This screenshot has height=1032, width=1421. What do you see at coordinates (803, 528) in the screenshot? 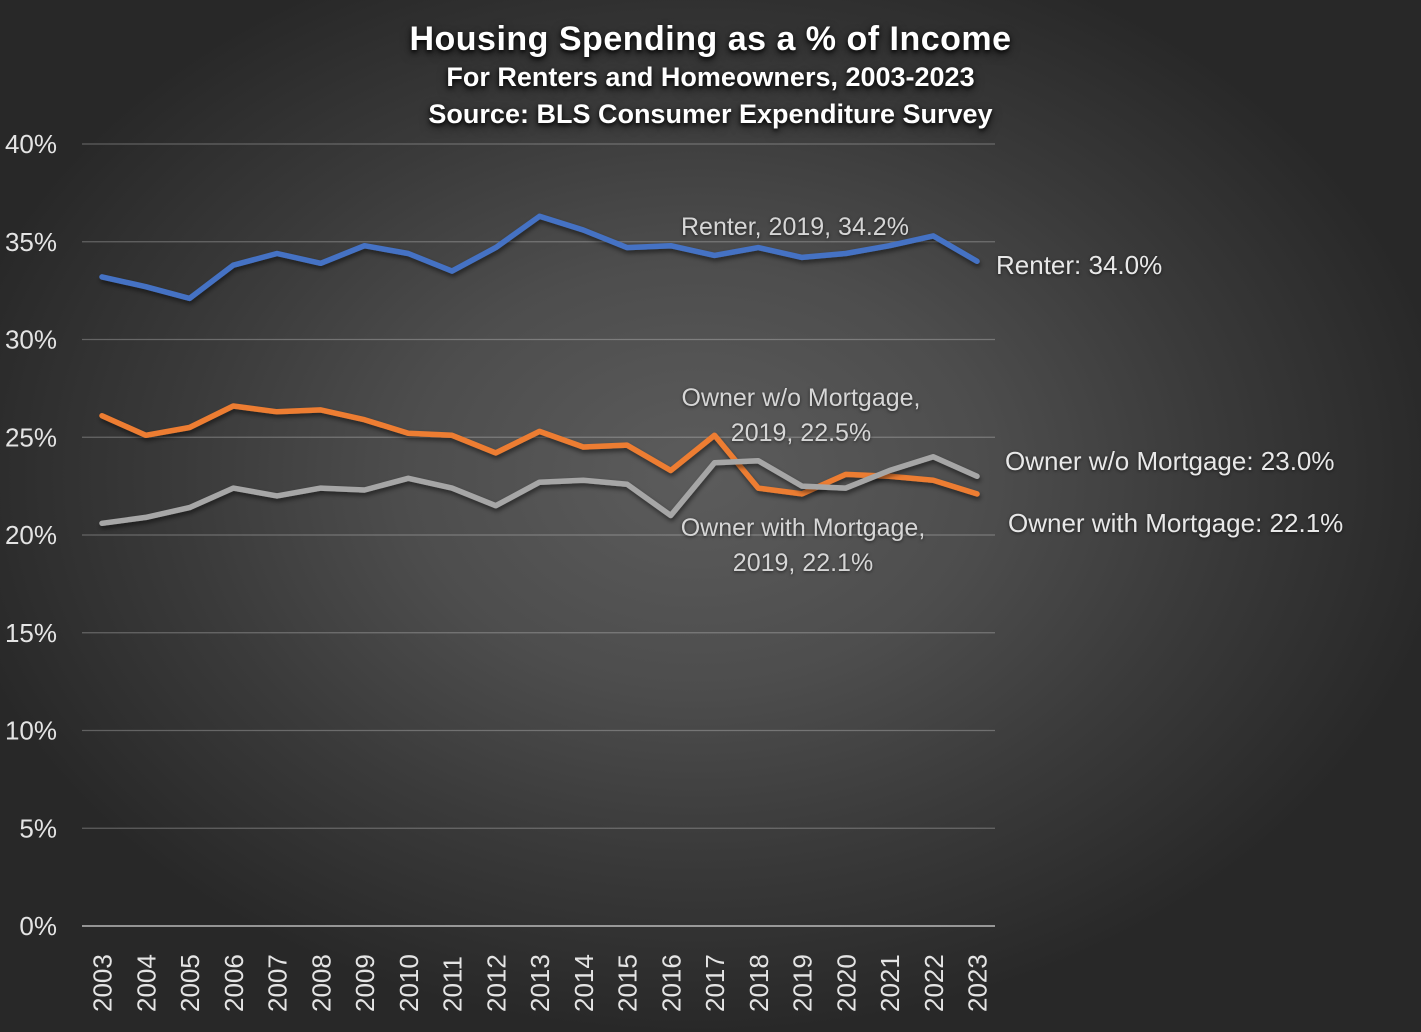
I see `data-label-owner-with-2019-line1: Owner with Mortgage,` at bounding box center [803, 528].